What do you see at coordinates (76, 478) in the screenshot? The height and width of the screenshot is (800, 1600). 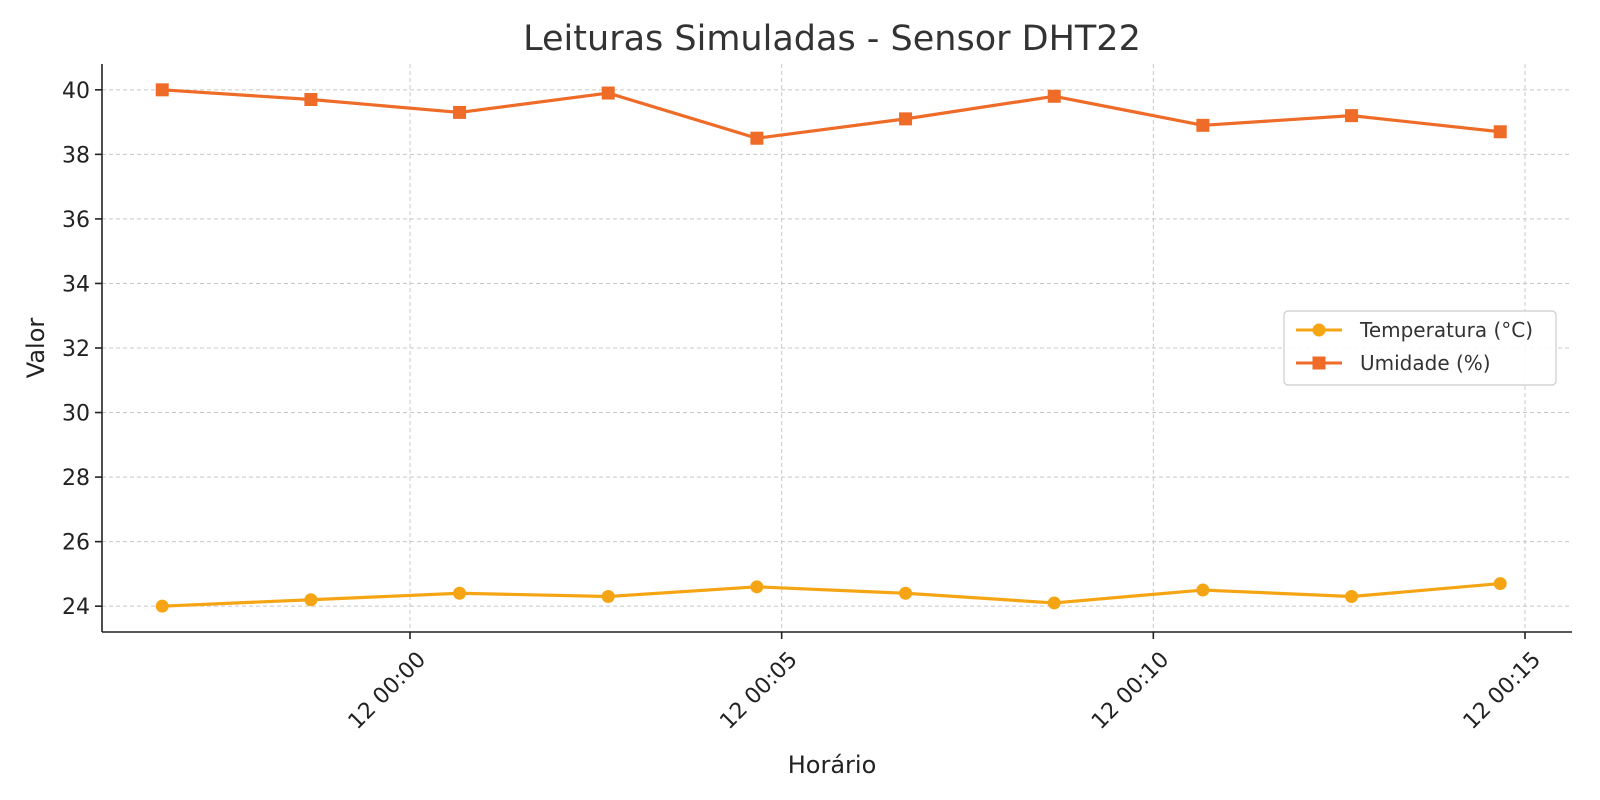 I see `y-tick-label: 28` at bounding box center [76, 478].